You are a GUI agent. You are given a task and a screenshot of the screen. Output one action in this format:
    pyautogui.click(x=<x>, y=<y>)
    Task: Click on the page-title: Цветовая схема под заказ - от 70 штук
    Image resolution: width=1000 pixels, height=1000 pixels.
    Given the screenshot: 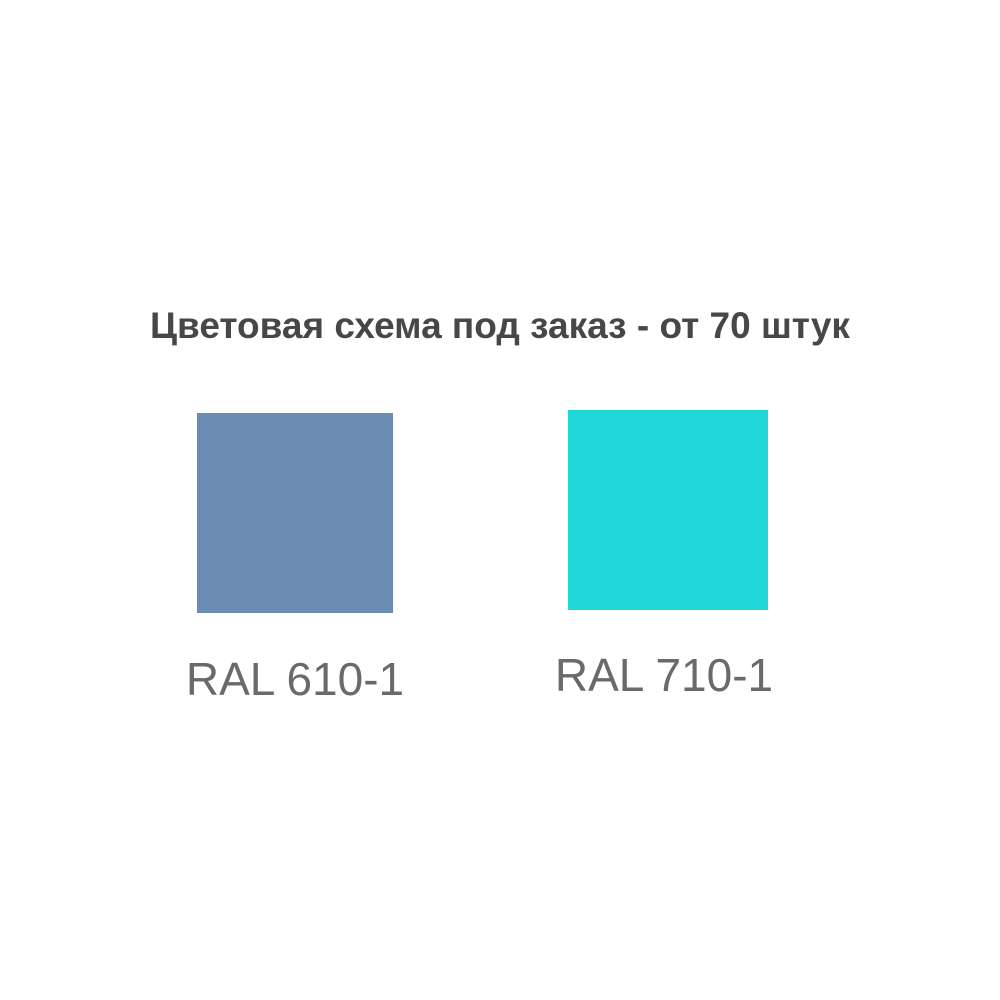 What is the action you would take?
    pyautogui.click(x=500, y=325)
    